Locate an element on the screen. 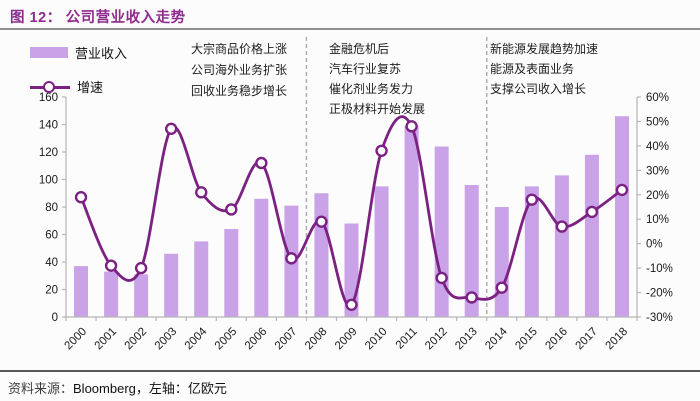 The image size is (700, 401). growth-marker-2018 is located at coordinates (622, 190).